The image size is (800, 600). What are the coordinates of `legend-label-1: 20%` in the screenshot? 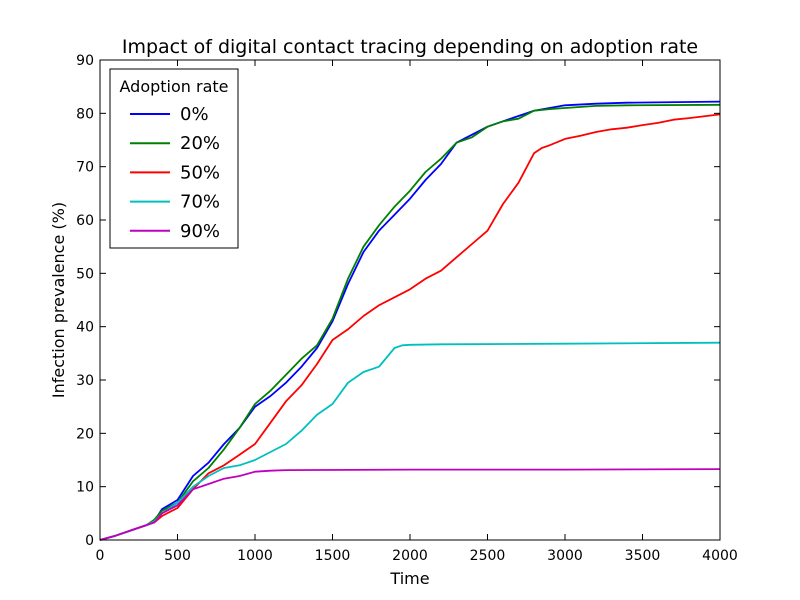 It's located at (200, 143).